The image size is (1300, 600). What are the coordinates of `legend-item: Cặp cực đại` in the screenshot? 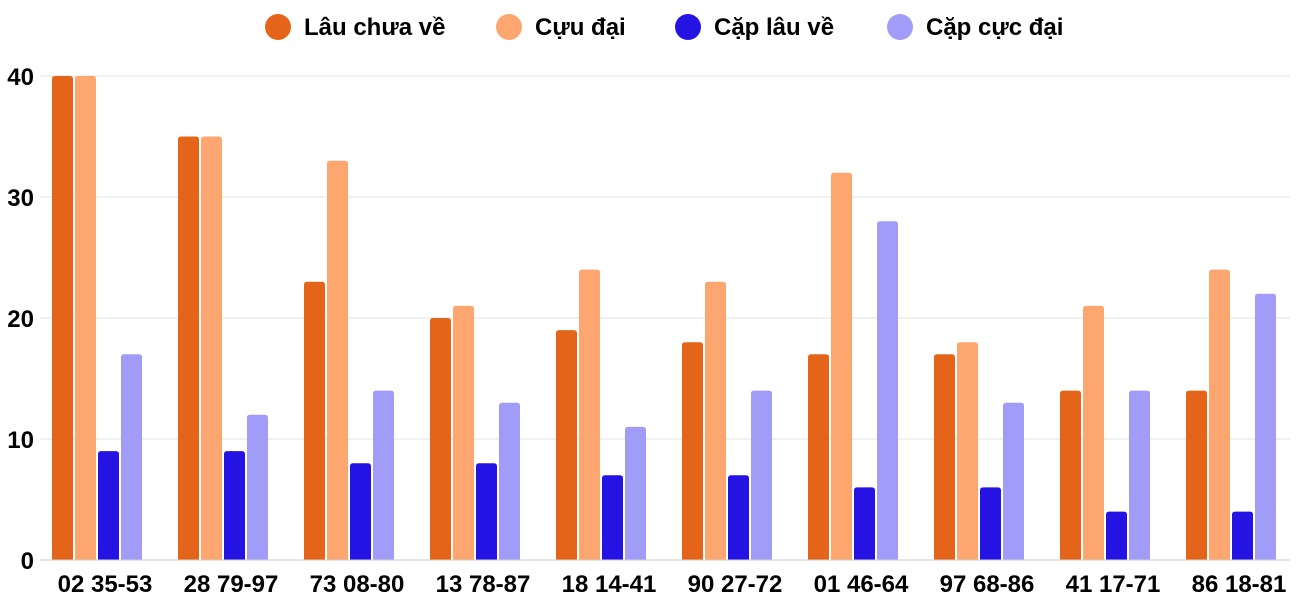 It's located at (975, 27).